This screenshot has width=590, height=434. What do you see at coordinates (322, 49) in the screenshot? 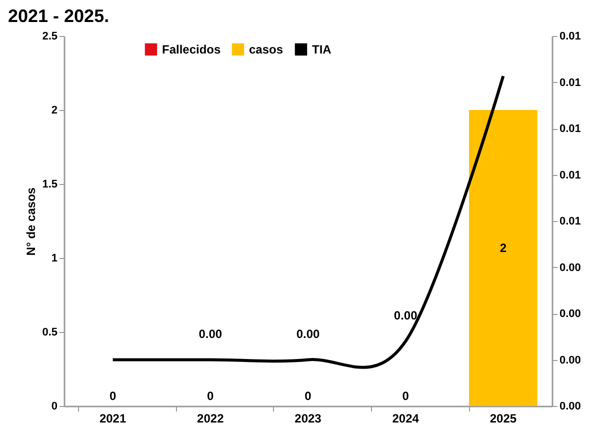
I see `legend-label: TIA` at bounding box center [322, 49].